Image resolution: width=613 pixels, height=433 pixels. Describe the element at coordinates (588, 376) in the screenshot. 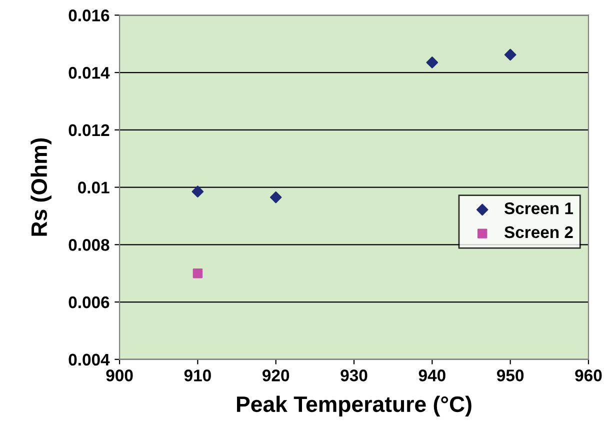

I see `x-tick-label: 960` at that location.